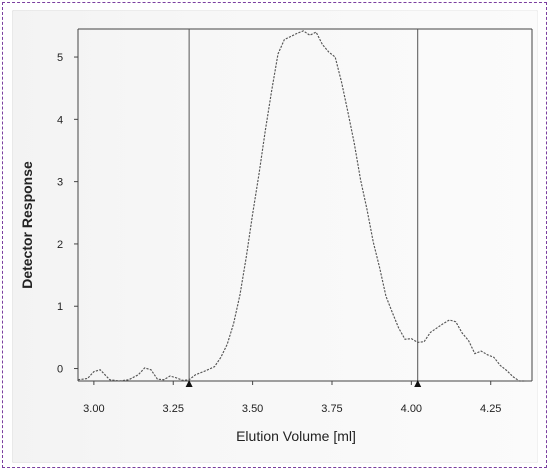  What do you see at coordinates (296, 436) in the screenshot?
I see `x-axis-label: Elution Volume [ml]` at bounding box center [296, 436].